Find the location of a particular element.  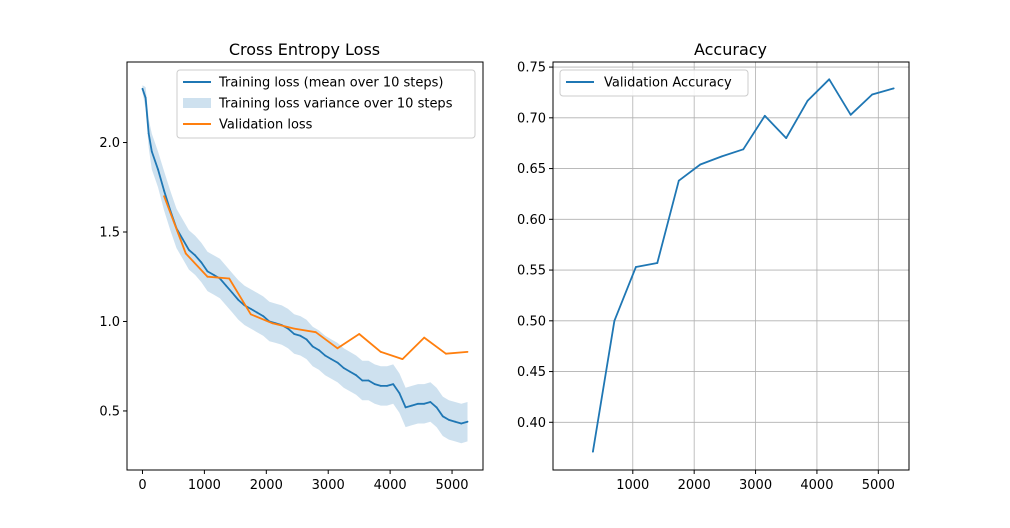

loss-xtick-label: 2000 is located at coordinates (266, 485).